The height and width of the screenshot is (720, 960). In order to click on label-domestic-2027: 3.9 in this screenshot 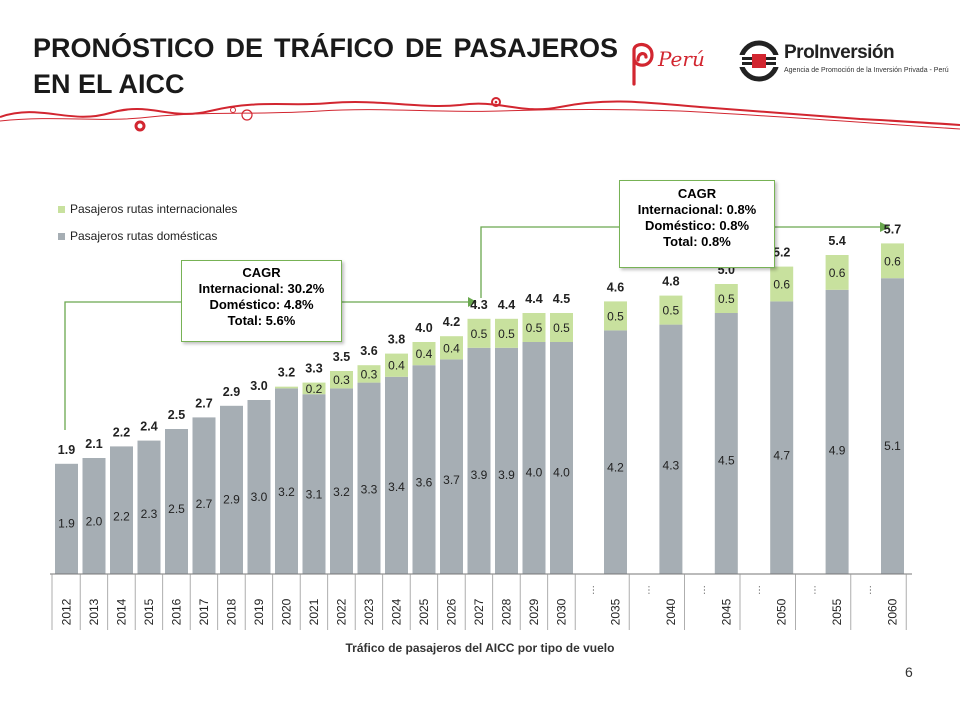, I will do `click(479, 475)`.